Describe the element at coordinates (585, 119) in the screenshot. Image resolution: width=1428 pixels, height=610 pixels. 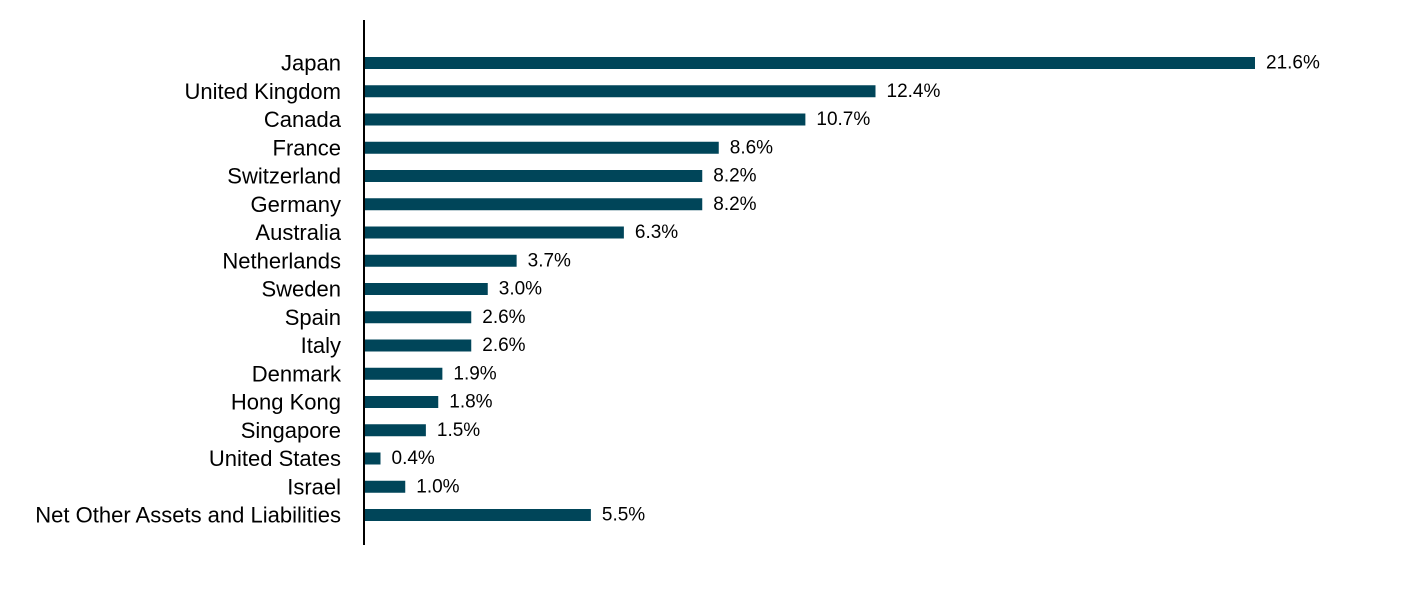
I see `bar-canada` at that location.